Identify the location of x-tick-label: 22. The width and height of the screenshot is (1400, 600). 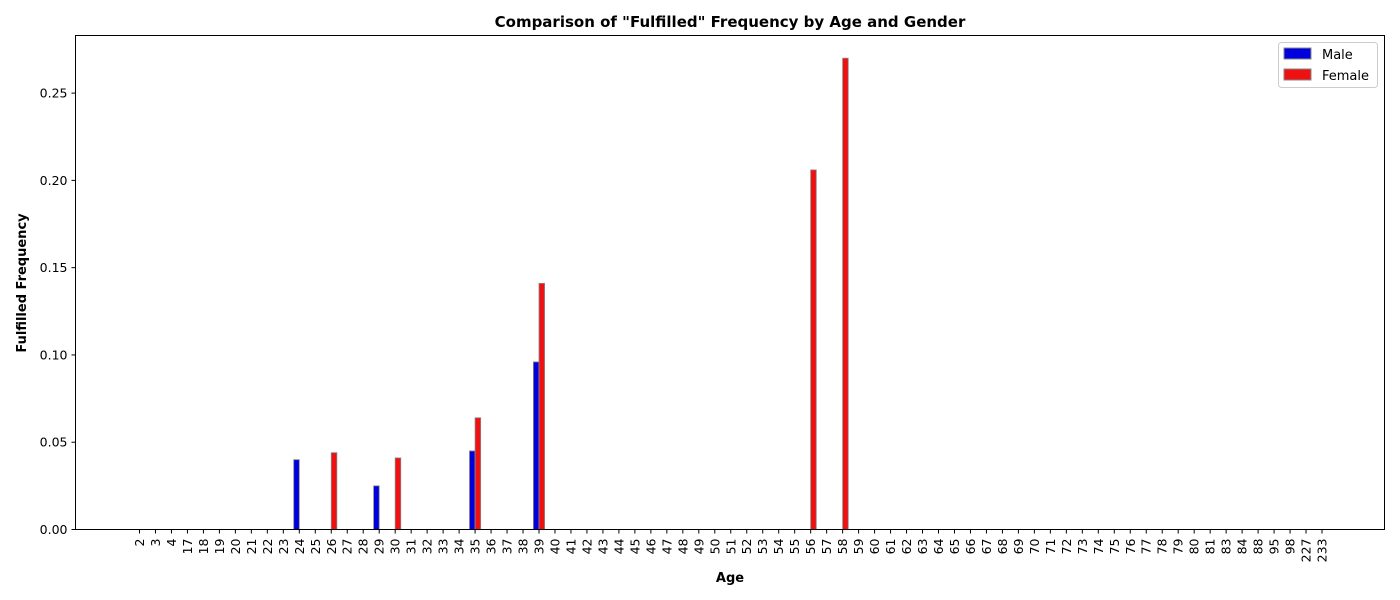
(267, 547).